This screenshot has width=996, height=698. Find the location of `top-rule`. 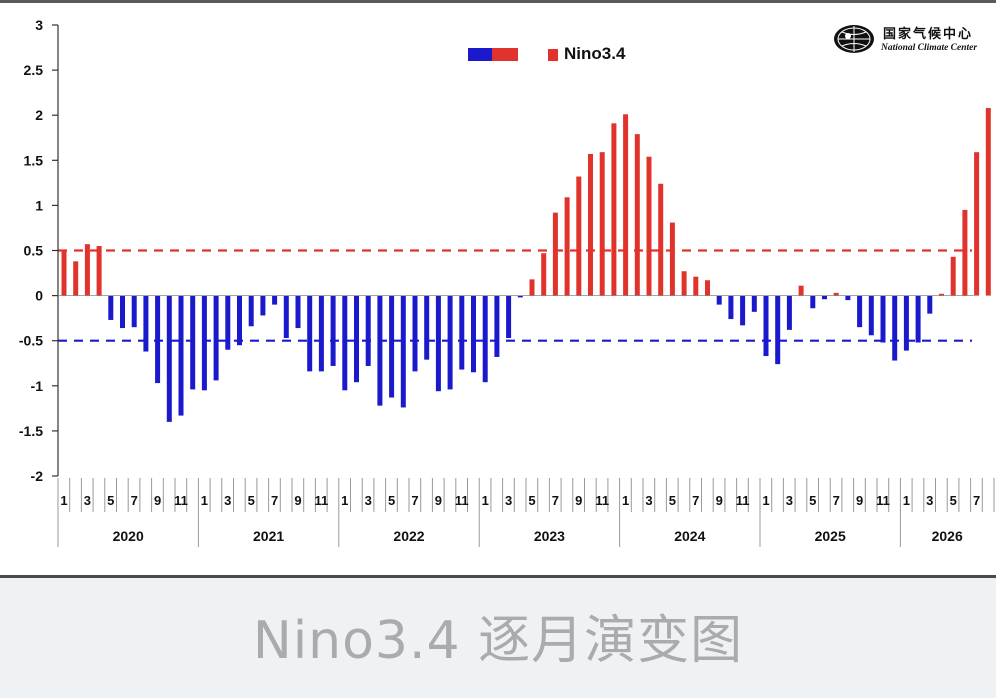

top-rule is located at coordinates (498, 1).